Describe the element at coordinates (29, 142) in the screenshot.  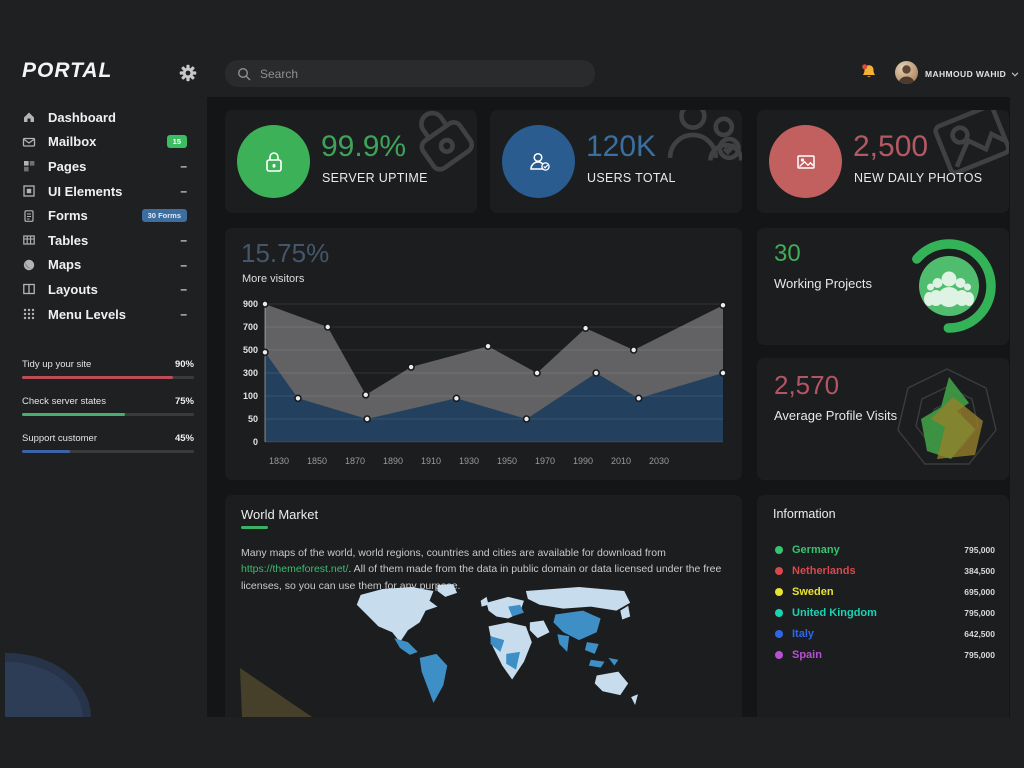
I see `mail-icon` at that location.